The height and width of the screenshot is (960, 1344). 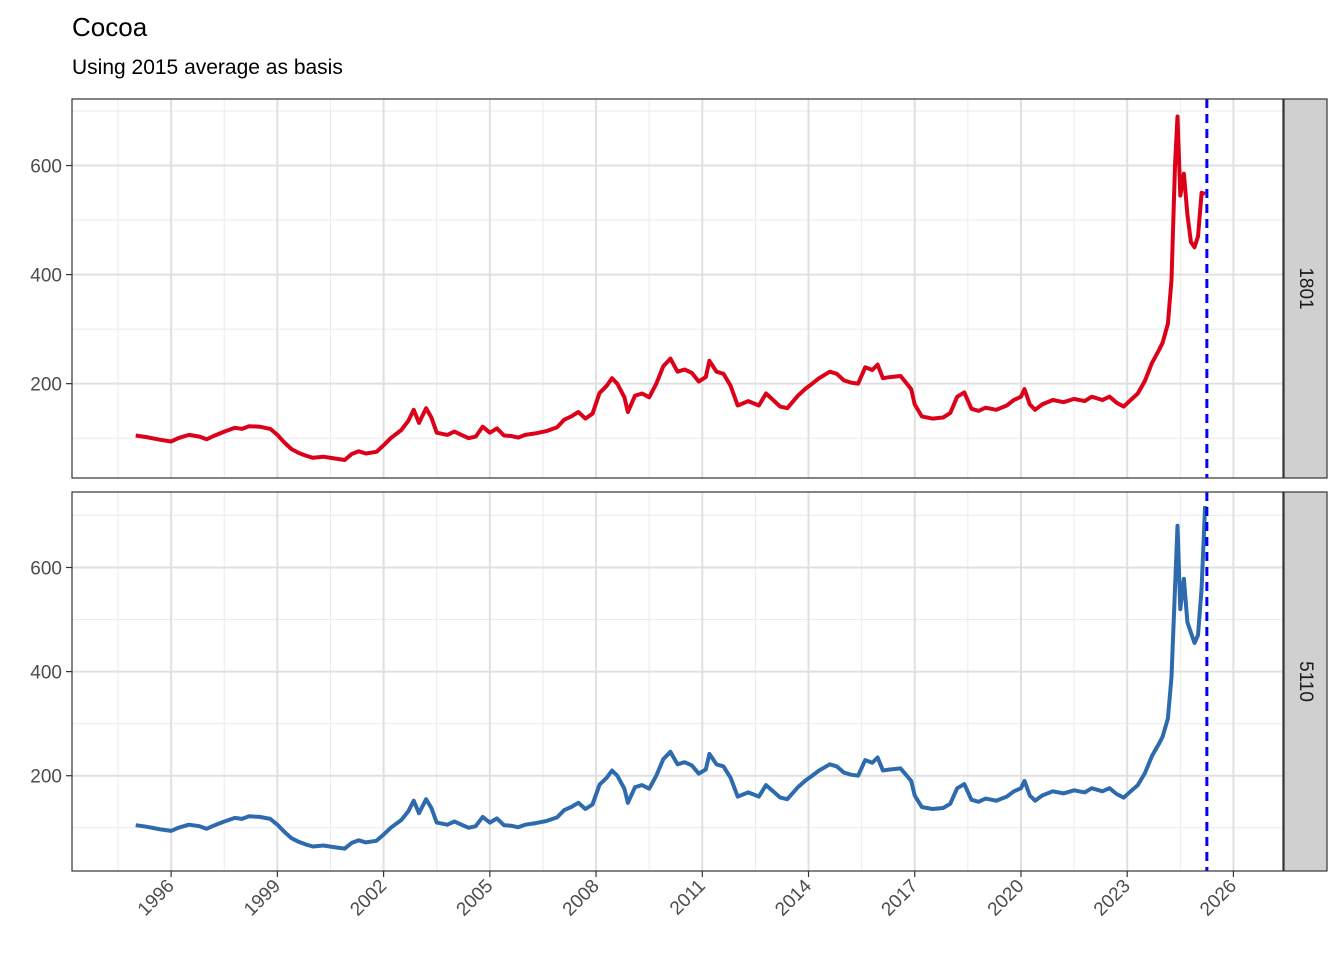 I want to click on x-tick-label: 2011, so click(x=688, y=898).